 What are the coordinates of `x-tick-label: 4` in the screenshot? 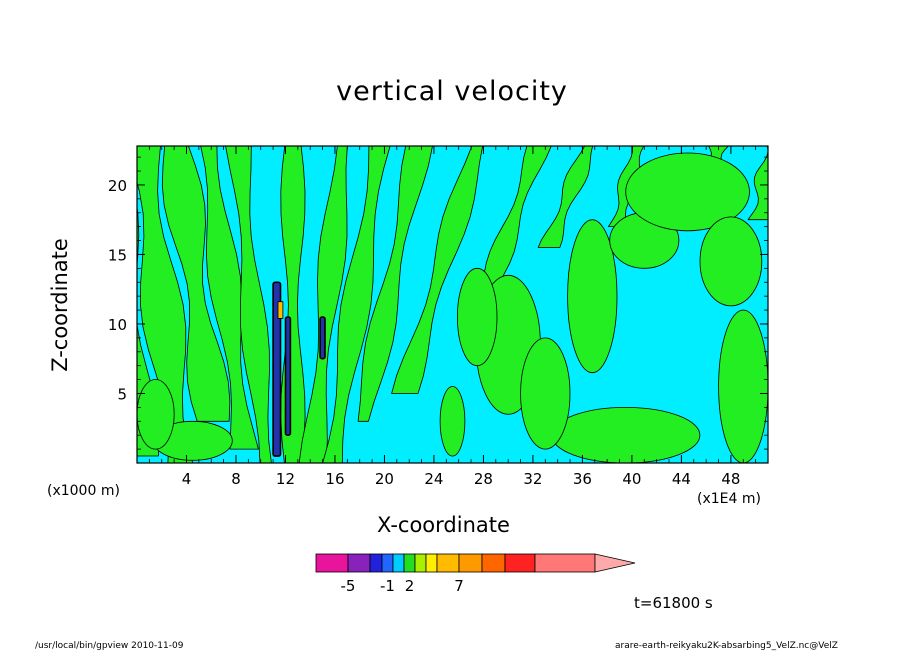 It's located at (187, 479).